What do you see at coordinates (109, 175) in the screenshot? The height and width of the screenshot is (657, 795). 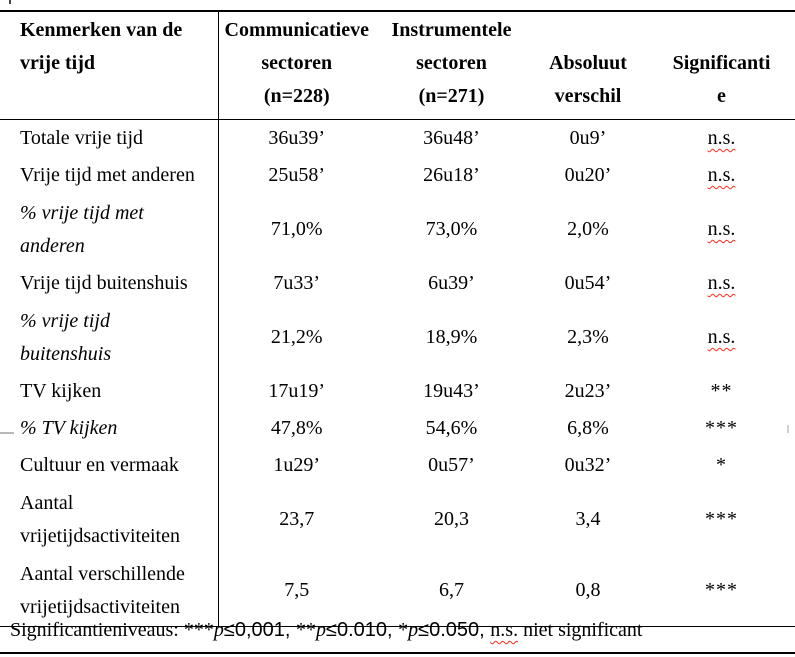 I see `row-label: Vrije tijd met anderen` at bounding box center [109, 175].